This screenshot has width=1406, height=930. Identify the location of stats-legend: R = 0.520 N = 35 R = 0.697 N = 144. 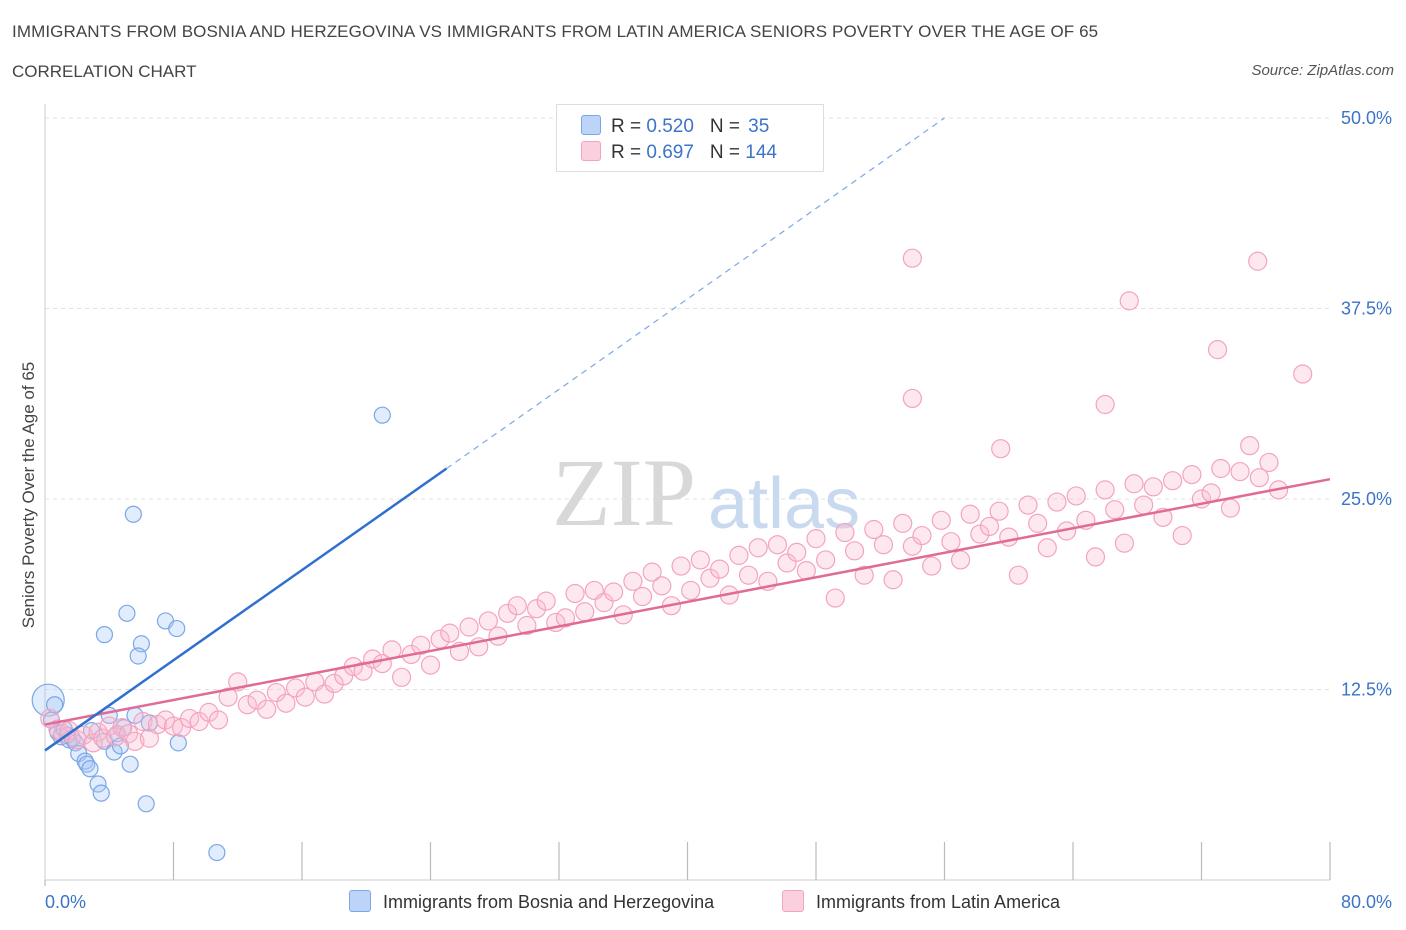
(690, 138).